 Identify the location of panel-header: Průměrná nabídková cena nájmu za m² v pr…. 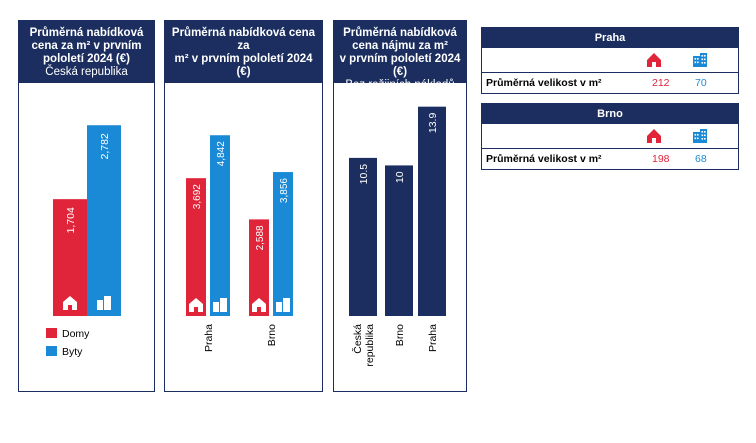
(400, 56).